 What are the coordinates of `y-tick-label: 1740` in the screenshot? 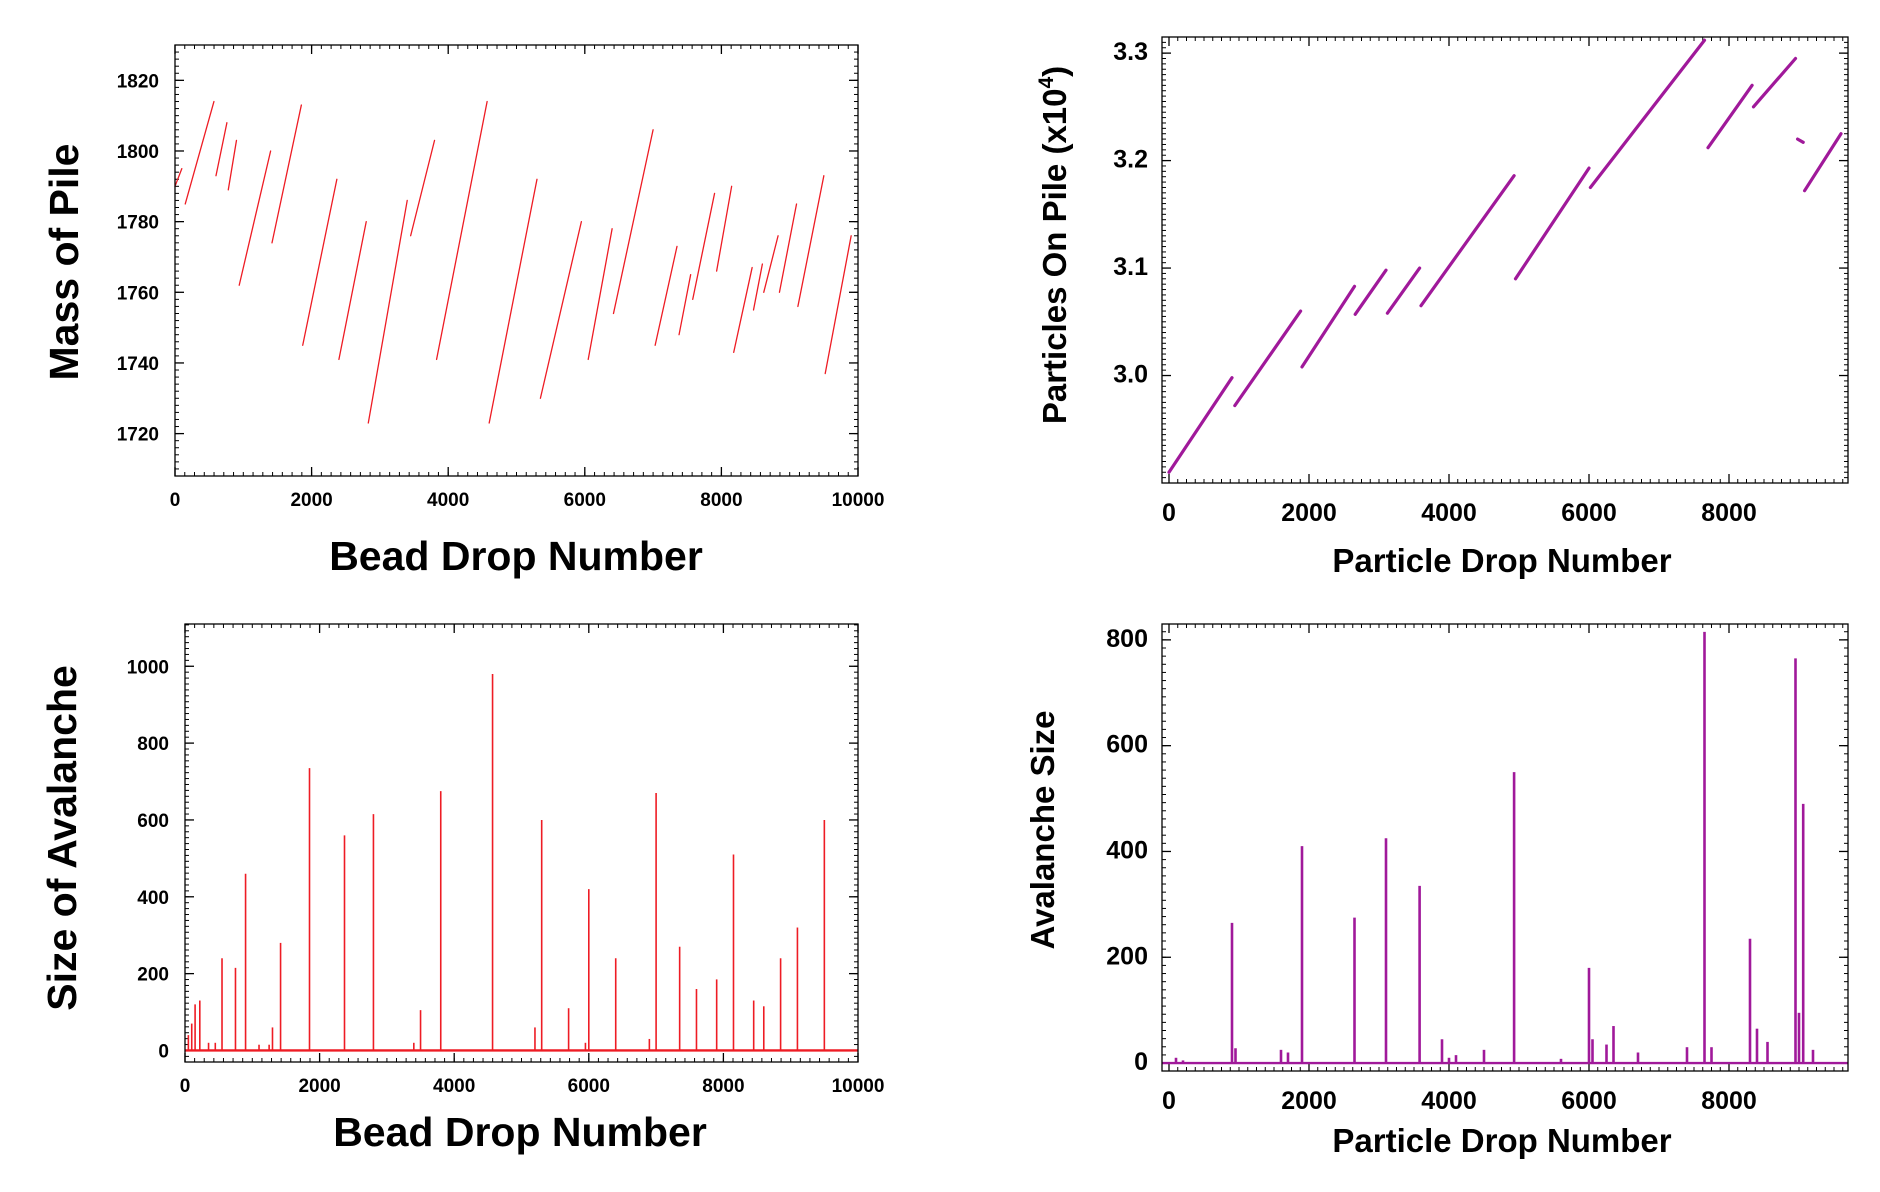 It's located at (138, 364).